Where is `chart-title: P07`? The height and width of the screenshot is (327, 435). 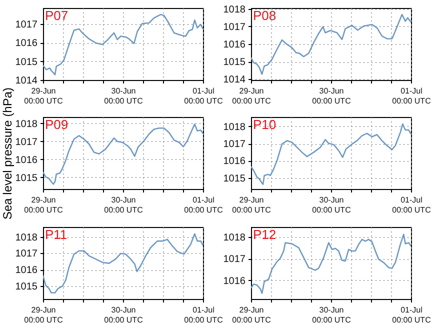 chart-title: P07 is located at coordinates (56, 15).